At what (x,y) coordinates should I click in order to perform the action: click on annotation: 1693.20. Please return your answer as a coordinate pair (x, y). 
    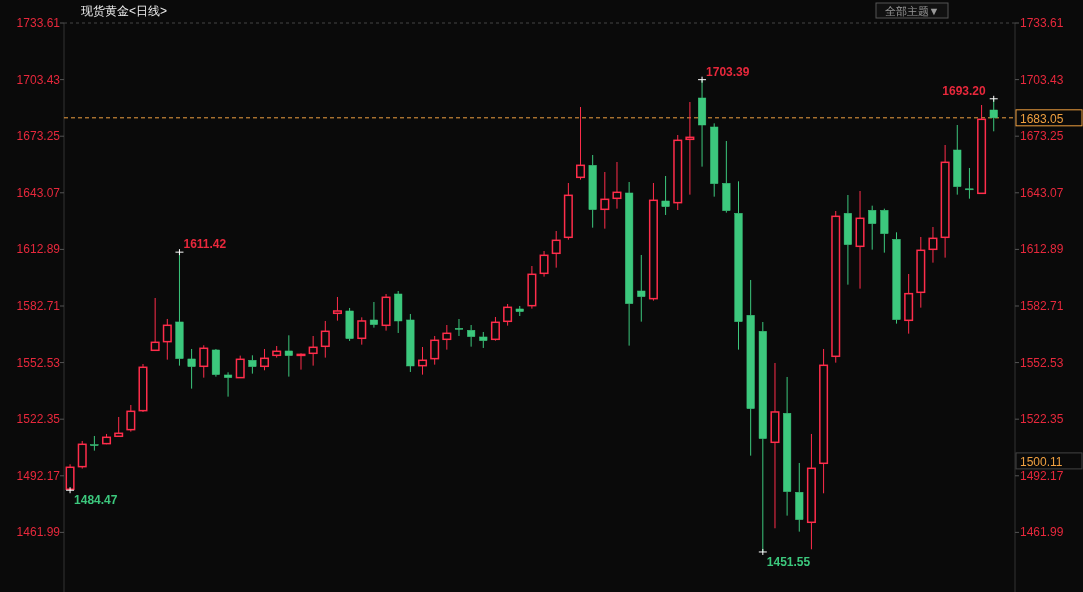
    Looking at the image, I should click on (964, 90).